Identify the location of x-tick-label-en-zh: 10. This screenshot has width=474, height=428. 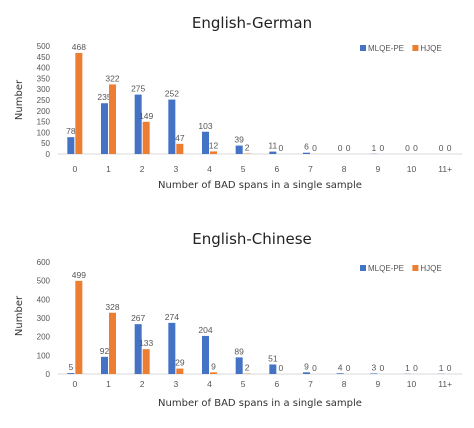
(412, 384).